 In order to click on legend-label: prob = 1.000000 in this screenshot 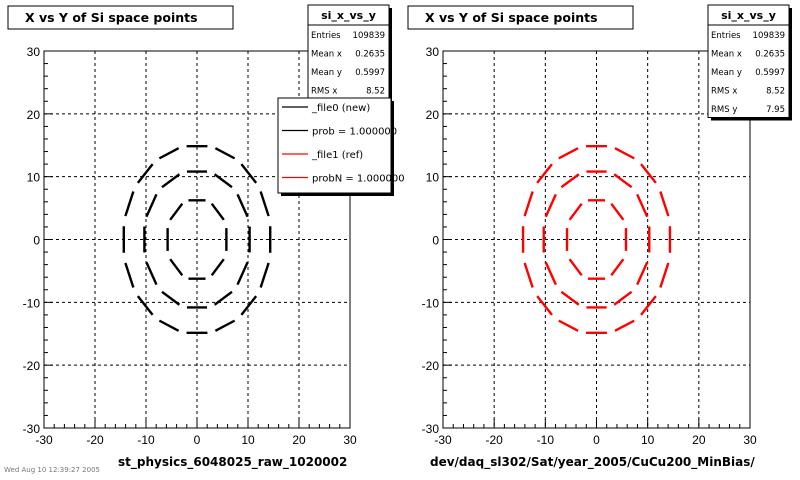, I will do `click(354, 132)`.